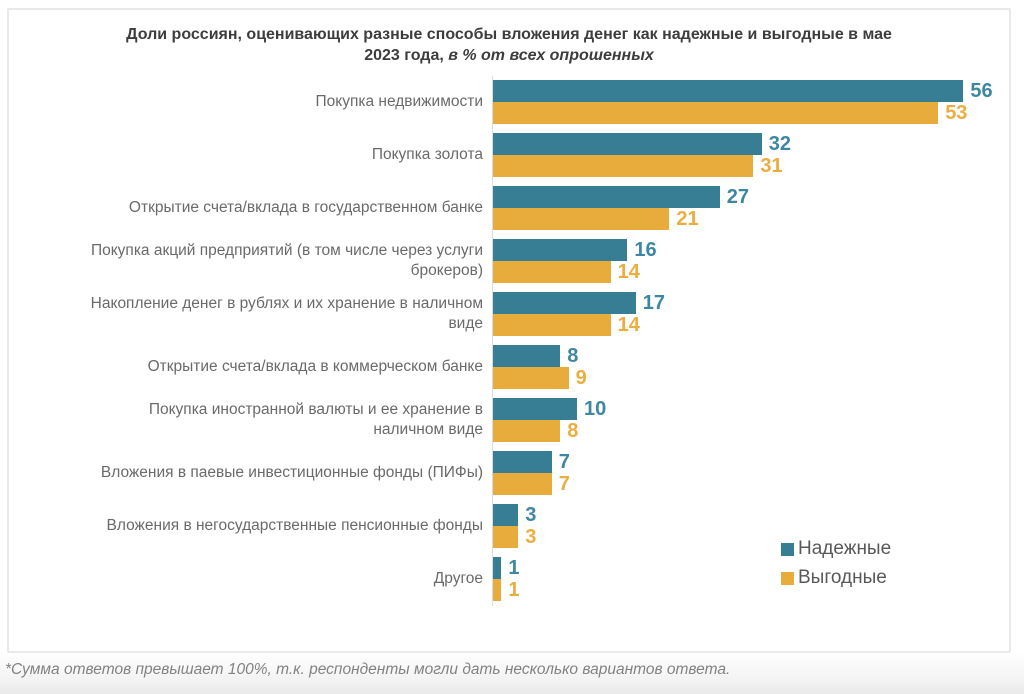  Describe the element at coordinates (531, 515) in the screenshot. I see `value-label-reliable: 3` at that location.